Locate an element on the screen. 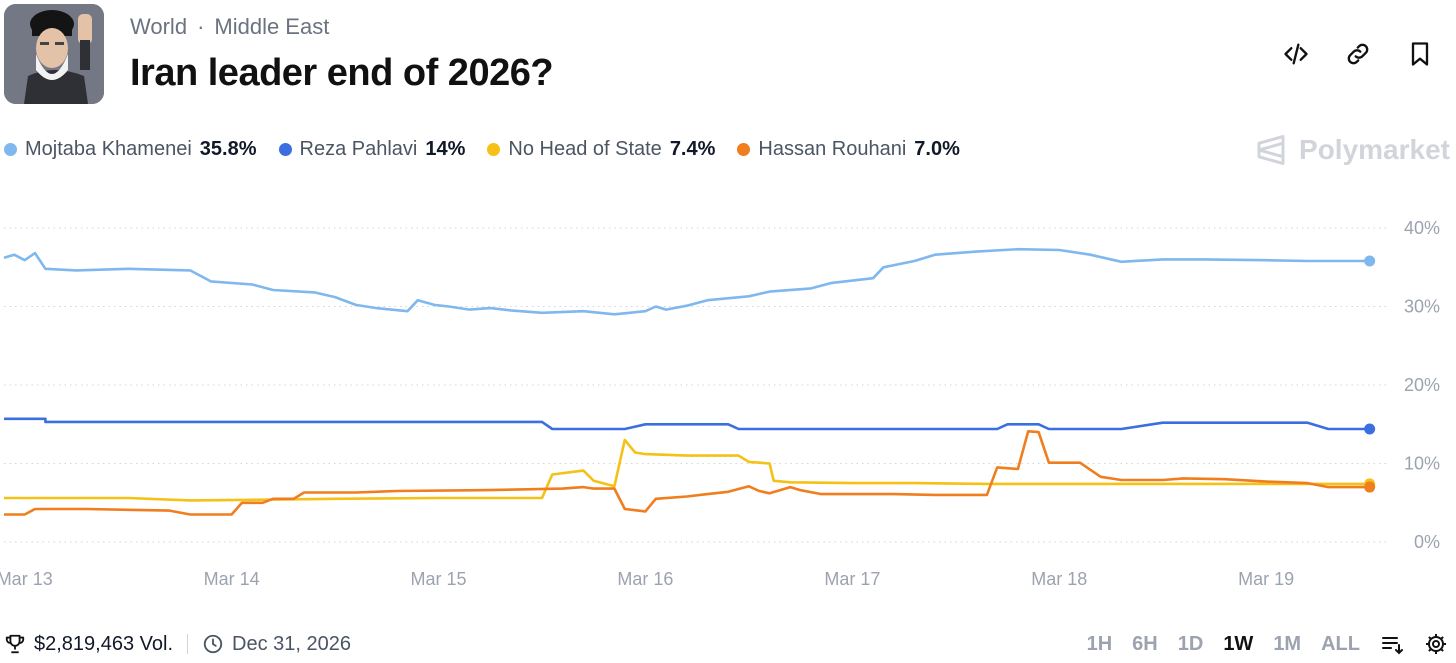 The width and height of the screenshot is (1456, 663). legend-item-hassan-rouhani: Hassan Rouhani 7.0% is located at coordinates (848, 149).